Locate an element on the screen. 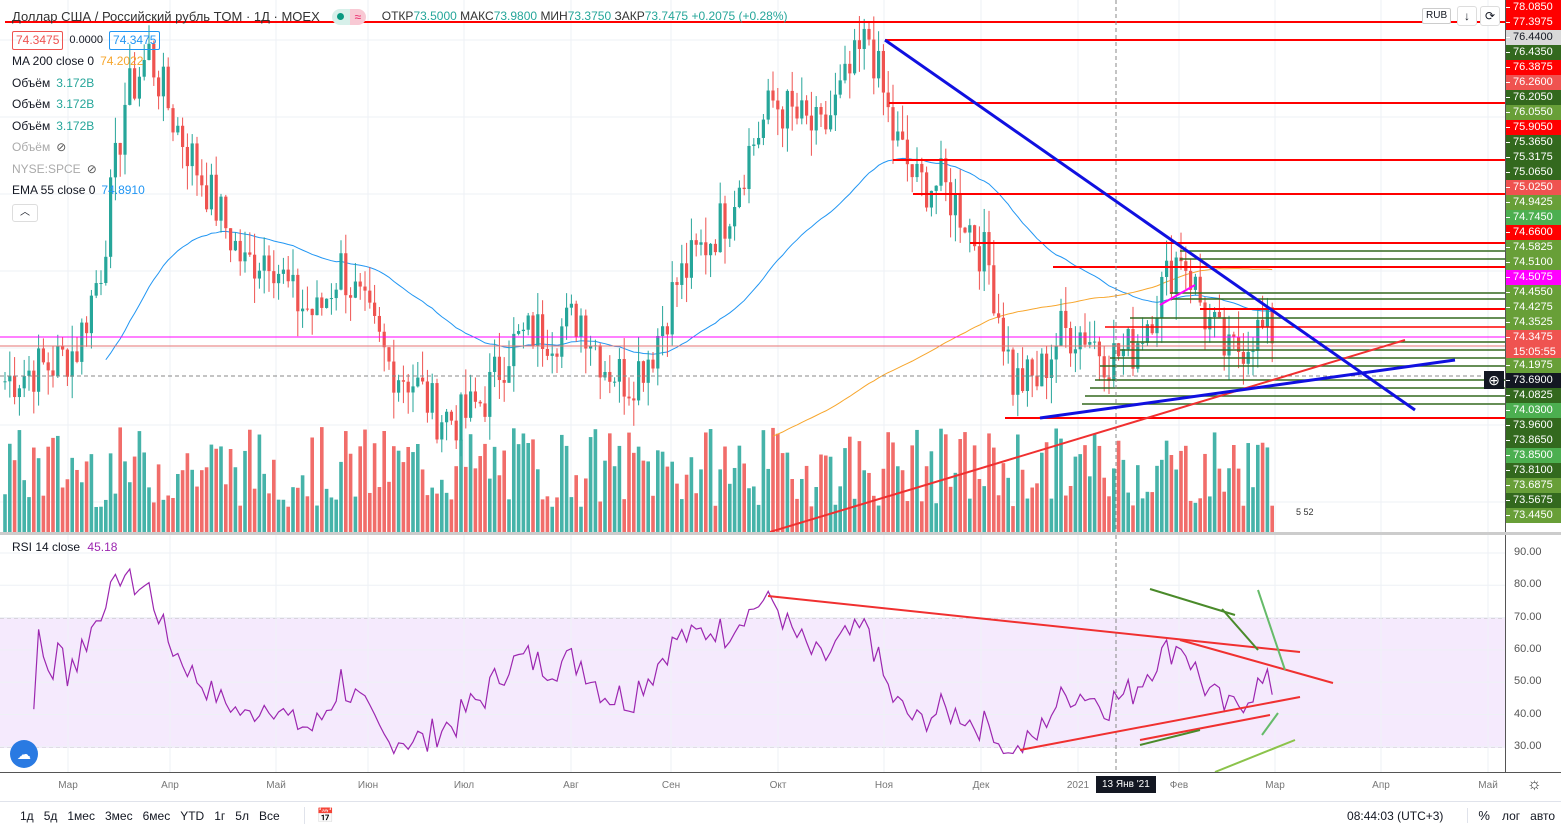  clock: 08:44:03 (UTC+3) is located at coordinates (1395, 815).